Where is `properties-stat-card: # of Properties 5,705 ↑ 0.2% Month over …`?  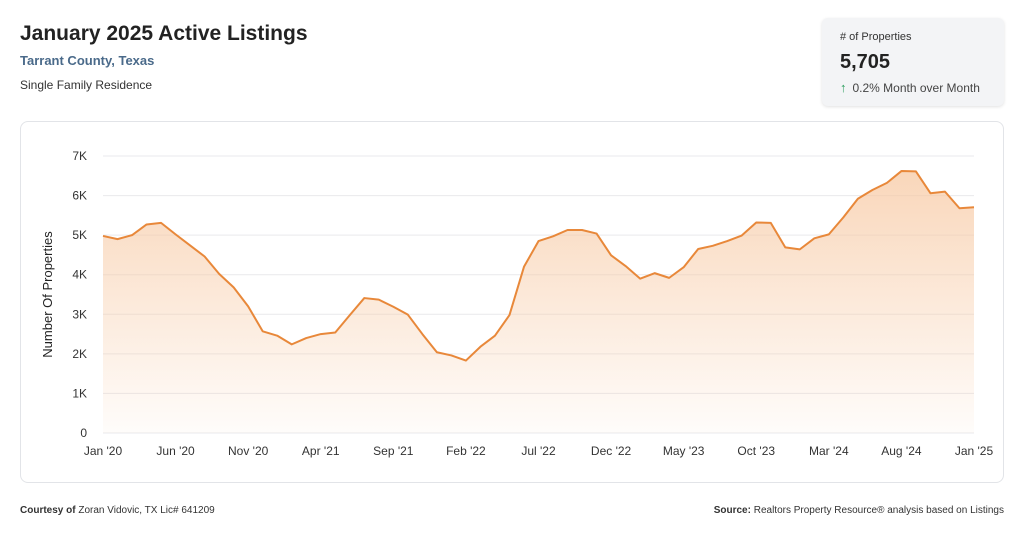 properties-stat-card: # of Properties 5,705 ↑ 0.2% Month over … is located at coordinates (913, 62).